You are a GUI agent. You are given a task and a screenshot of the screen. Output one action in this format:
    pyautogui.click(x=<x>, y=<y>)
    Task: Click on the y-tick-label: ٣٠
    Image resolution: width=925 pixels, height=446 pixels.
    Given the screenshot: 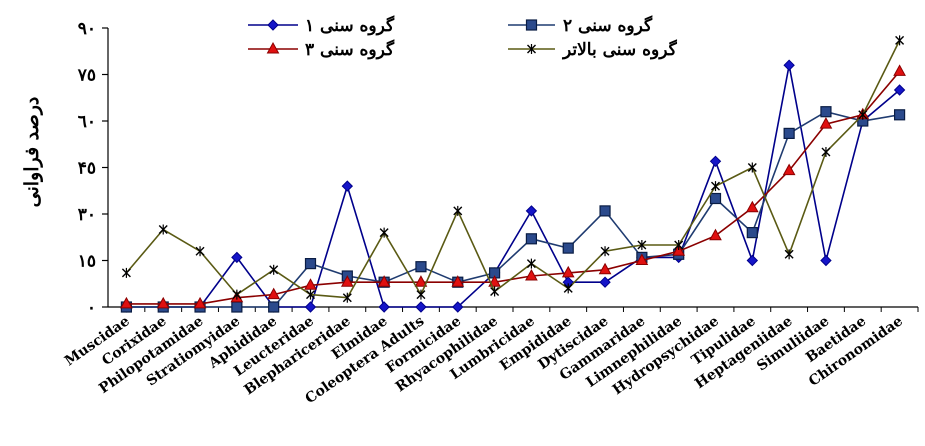 What is the action you would take?
    pyautogui.click(x=87, y=215)
    